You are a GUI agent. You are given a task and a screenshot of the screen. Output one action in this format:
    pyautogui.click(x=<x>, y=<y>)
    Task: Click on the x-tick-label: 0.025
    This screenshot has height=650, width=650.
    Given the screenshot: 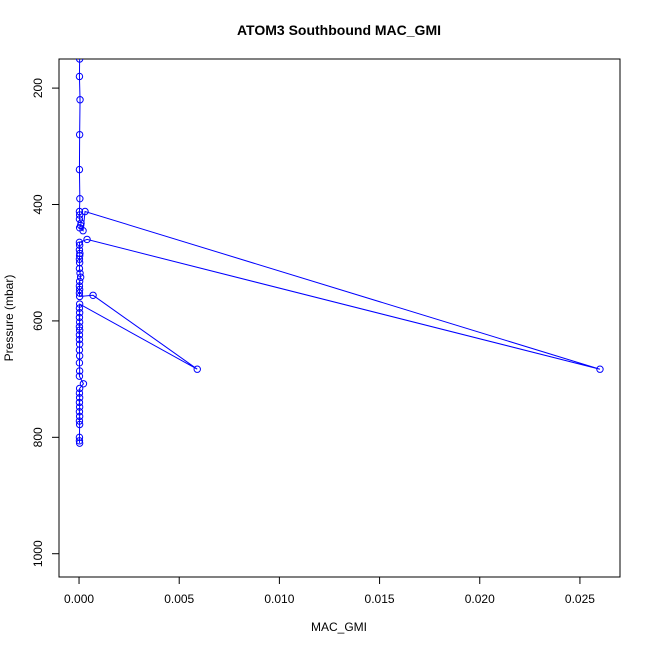 What is the action you would take?
    pyautogui.click(x=580, y=599)
    